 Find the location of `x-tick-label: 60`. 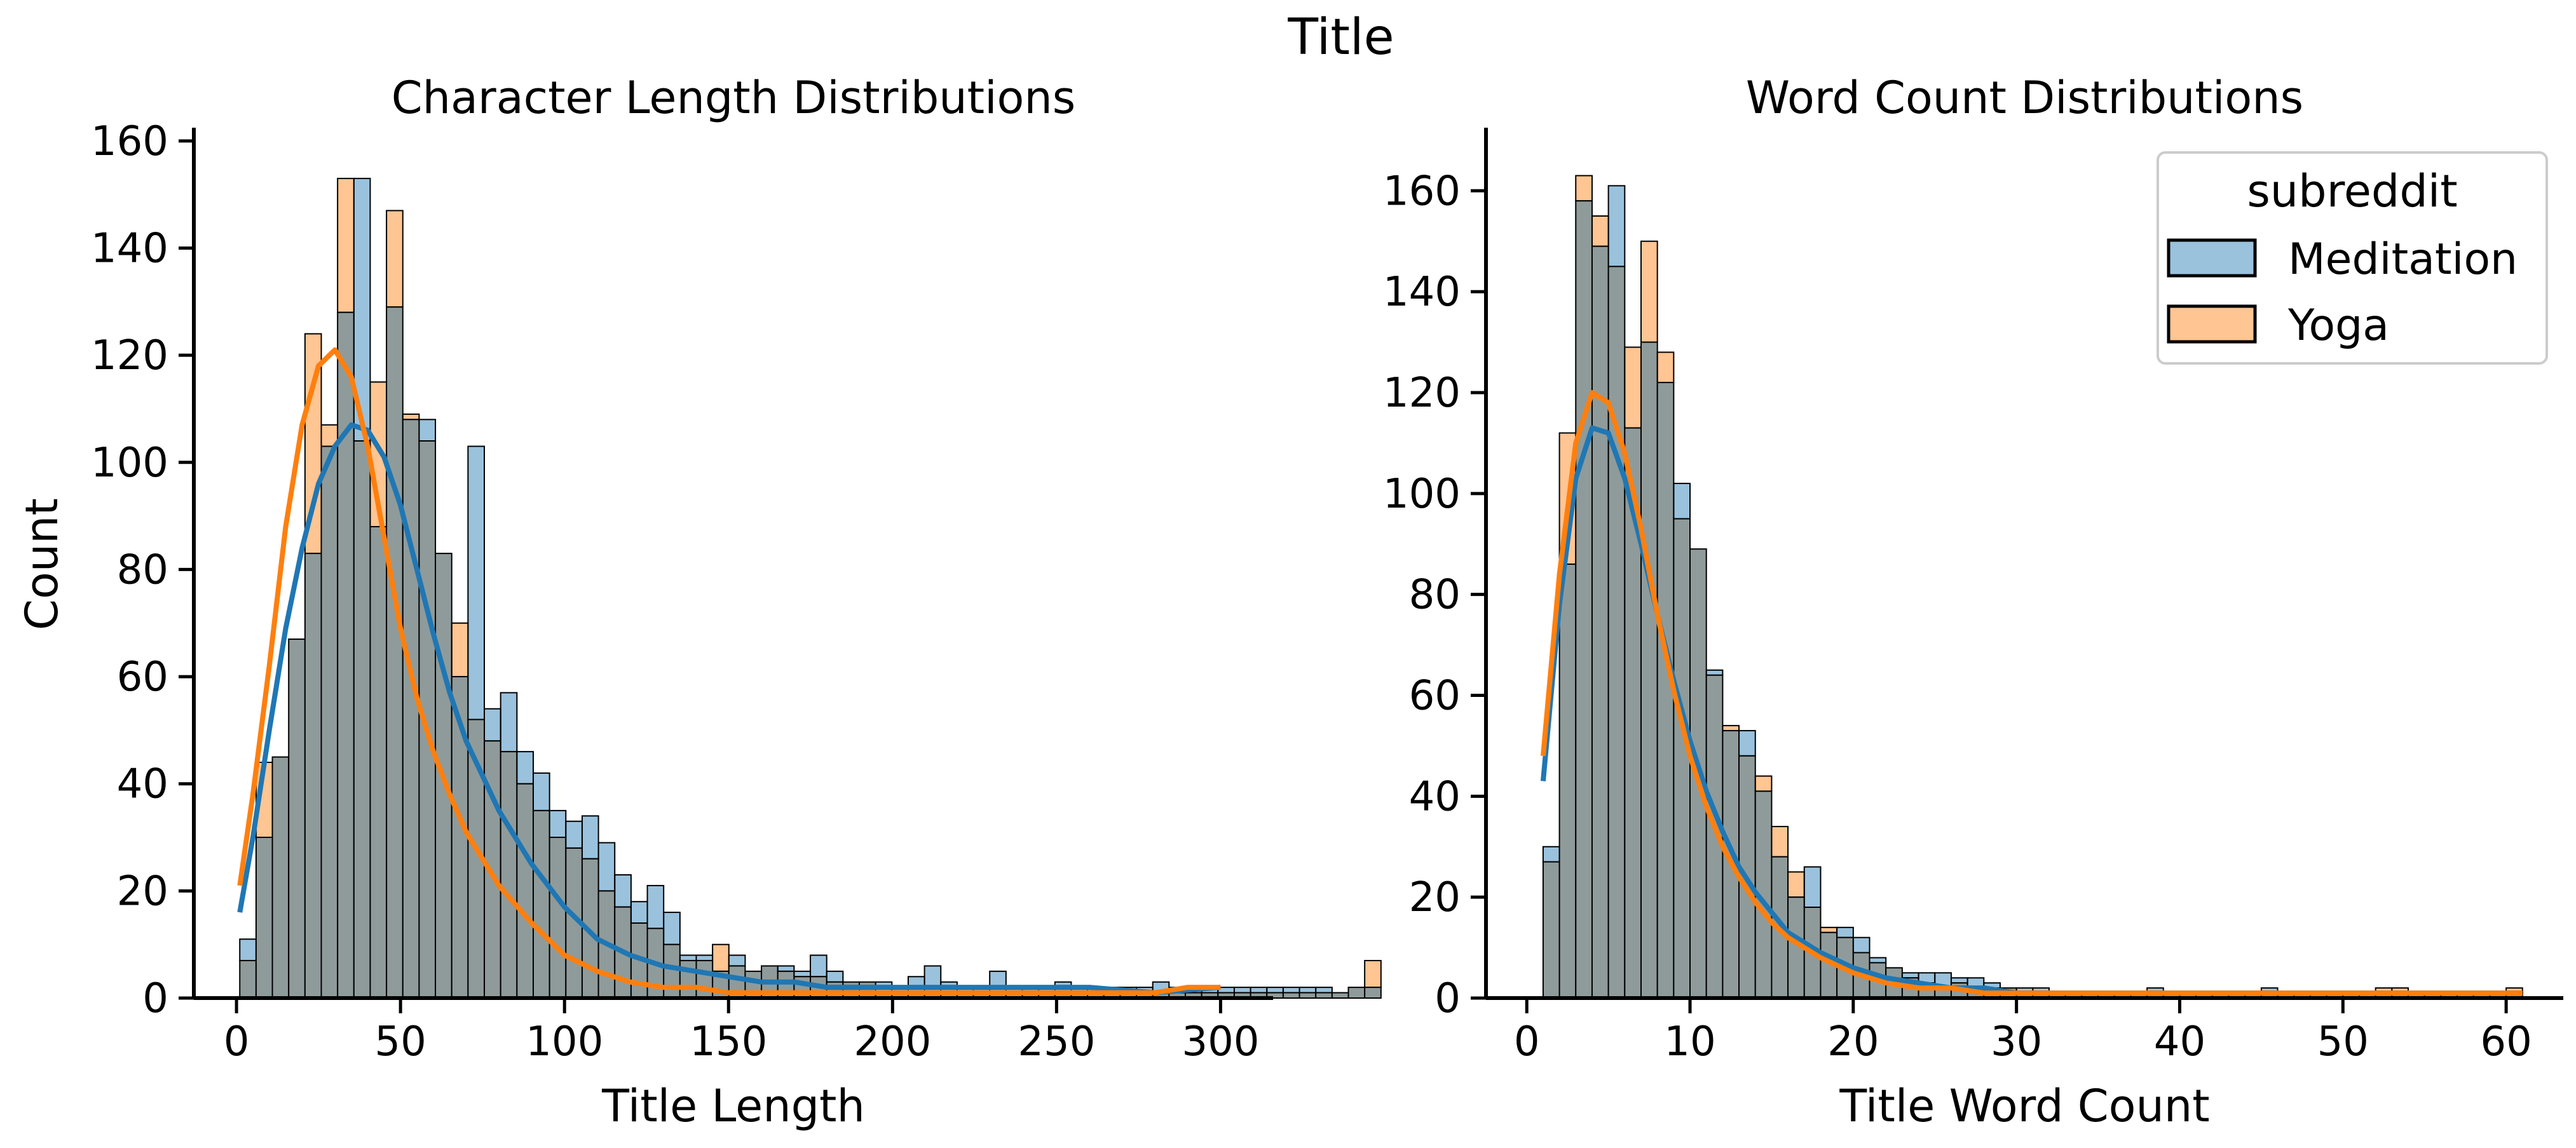

x-tick-label: 60 is located at coordinates (2506, 1041).